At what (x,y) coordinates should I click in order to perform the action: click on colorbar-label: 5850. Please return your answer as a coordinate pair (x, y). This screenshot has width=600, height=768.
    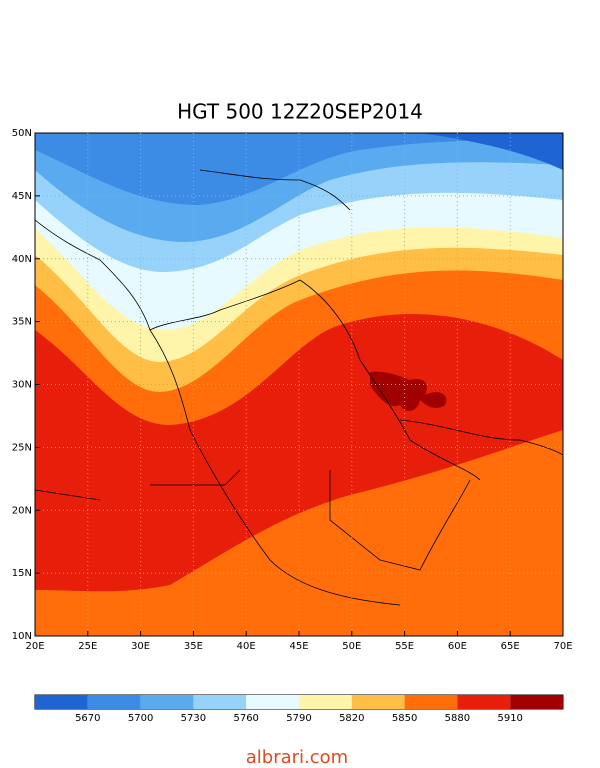
    Looking at the image, I should click on (404, 718).